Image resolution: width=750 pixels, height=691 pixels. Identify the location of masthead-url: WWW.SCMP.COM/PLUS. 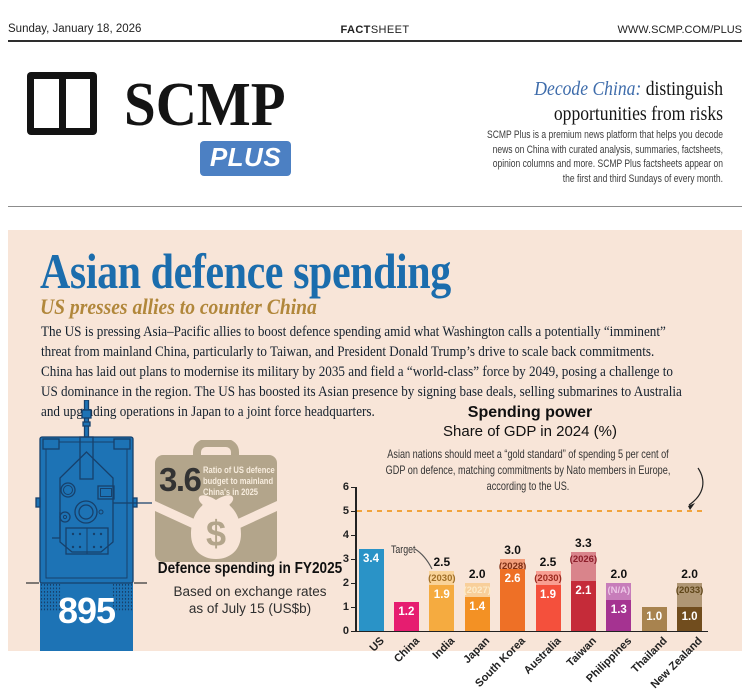
(679, 30).